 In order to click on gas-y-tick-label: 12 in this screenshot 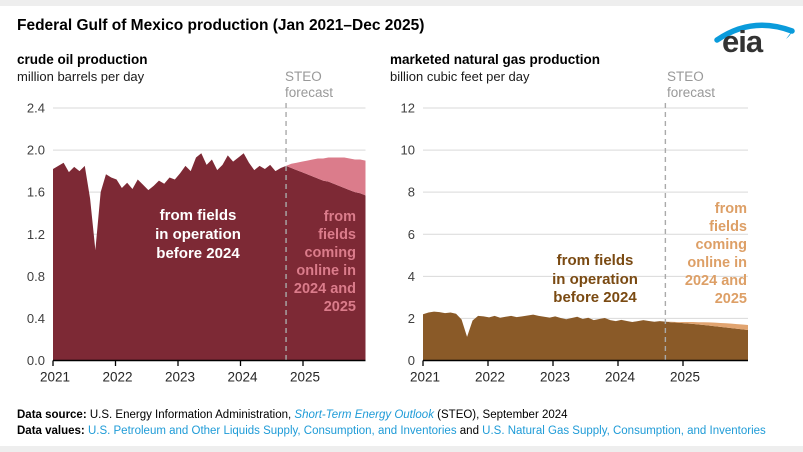, I will do `click(408, 108)`.